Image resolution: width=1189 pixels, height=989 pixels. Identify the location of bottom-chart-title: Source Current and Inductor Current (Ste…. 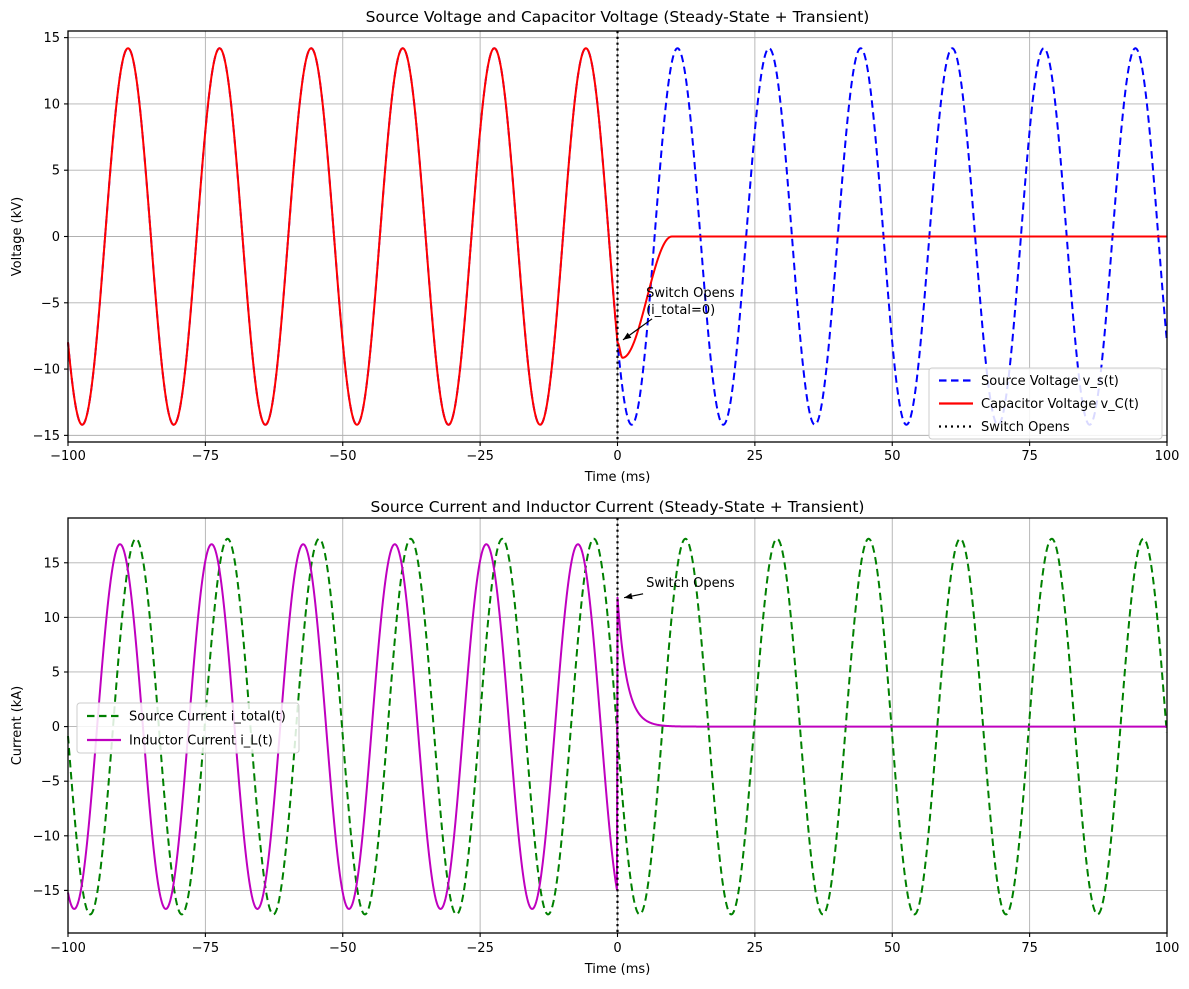
(618, 507).